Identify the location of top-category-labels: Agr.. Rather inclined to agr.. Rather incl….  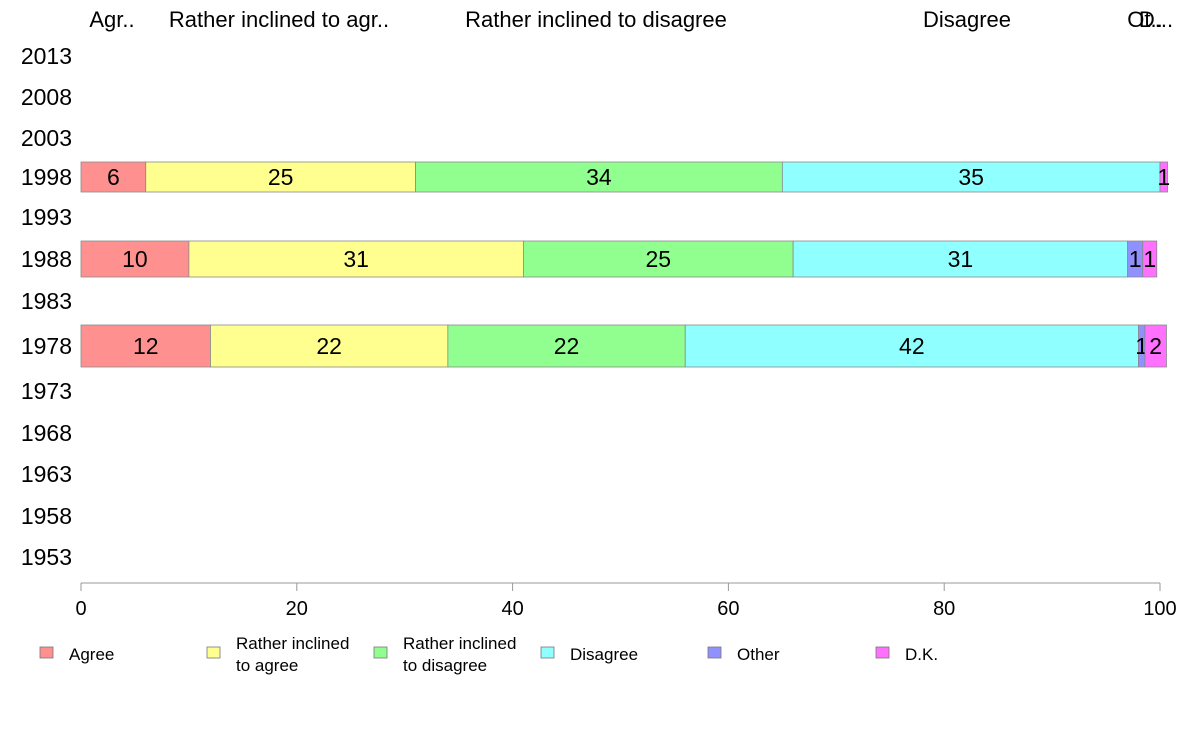
(631, 19).